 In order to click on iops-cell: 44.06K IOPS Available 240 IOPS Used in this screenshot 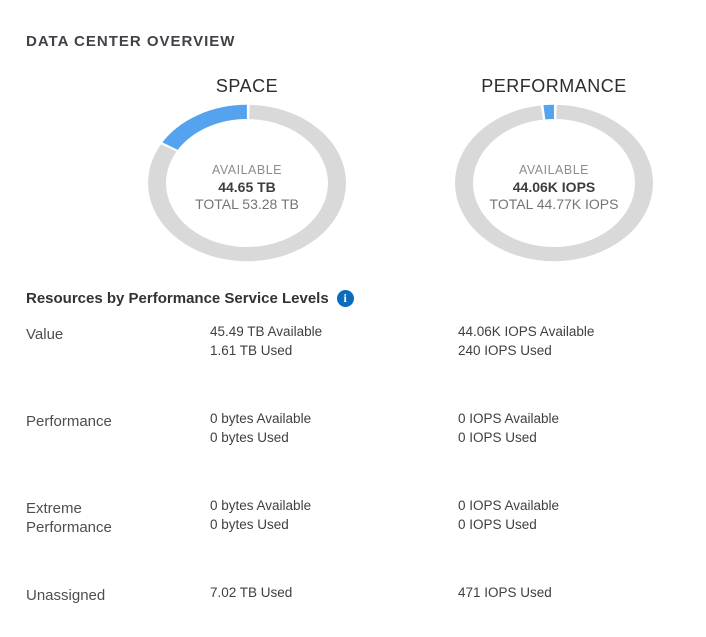, I will do `click(582, 341)`.